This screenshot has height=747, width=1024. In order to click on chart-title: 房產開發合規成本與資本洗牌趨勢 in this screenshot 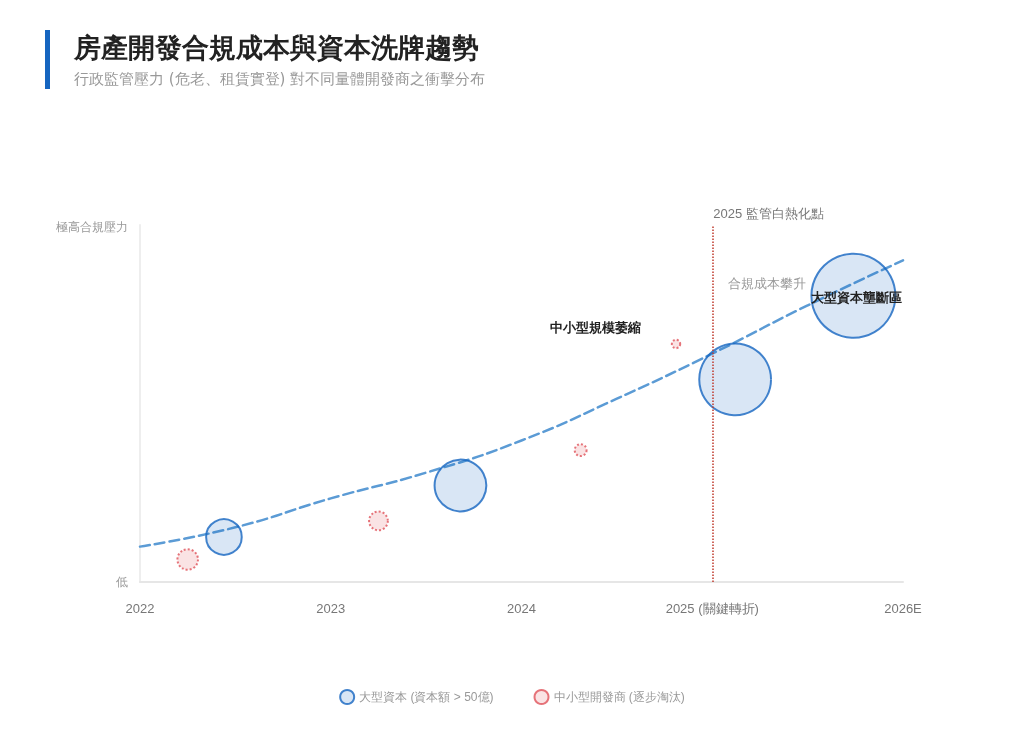, I will do `click(277, 48)`.